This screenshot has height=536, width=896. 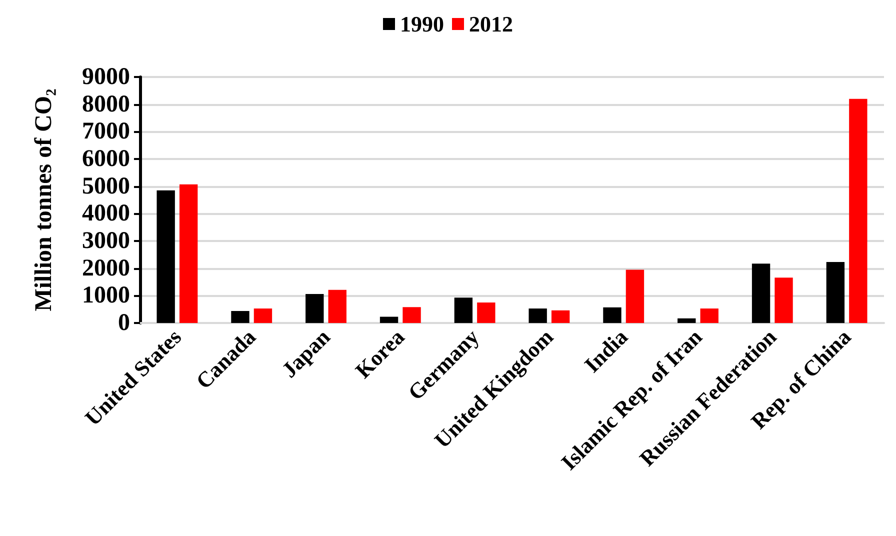 I want to click on y-tick-label: 5000, so click(x=106, y=186).